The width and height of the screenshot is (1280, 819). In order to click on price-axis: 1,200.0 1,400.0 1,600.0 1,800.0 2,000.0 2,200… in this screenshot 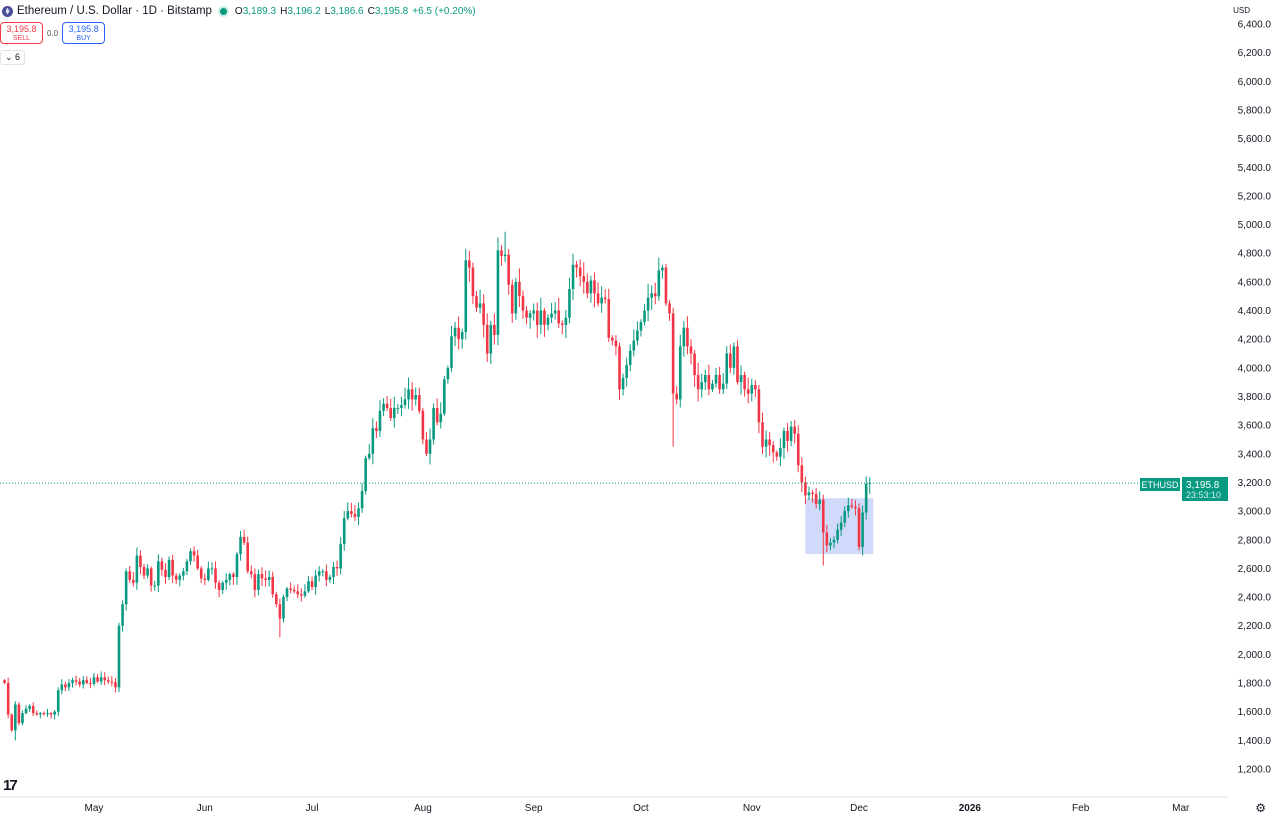, I will do `click(1255, 398)`.